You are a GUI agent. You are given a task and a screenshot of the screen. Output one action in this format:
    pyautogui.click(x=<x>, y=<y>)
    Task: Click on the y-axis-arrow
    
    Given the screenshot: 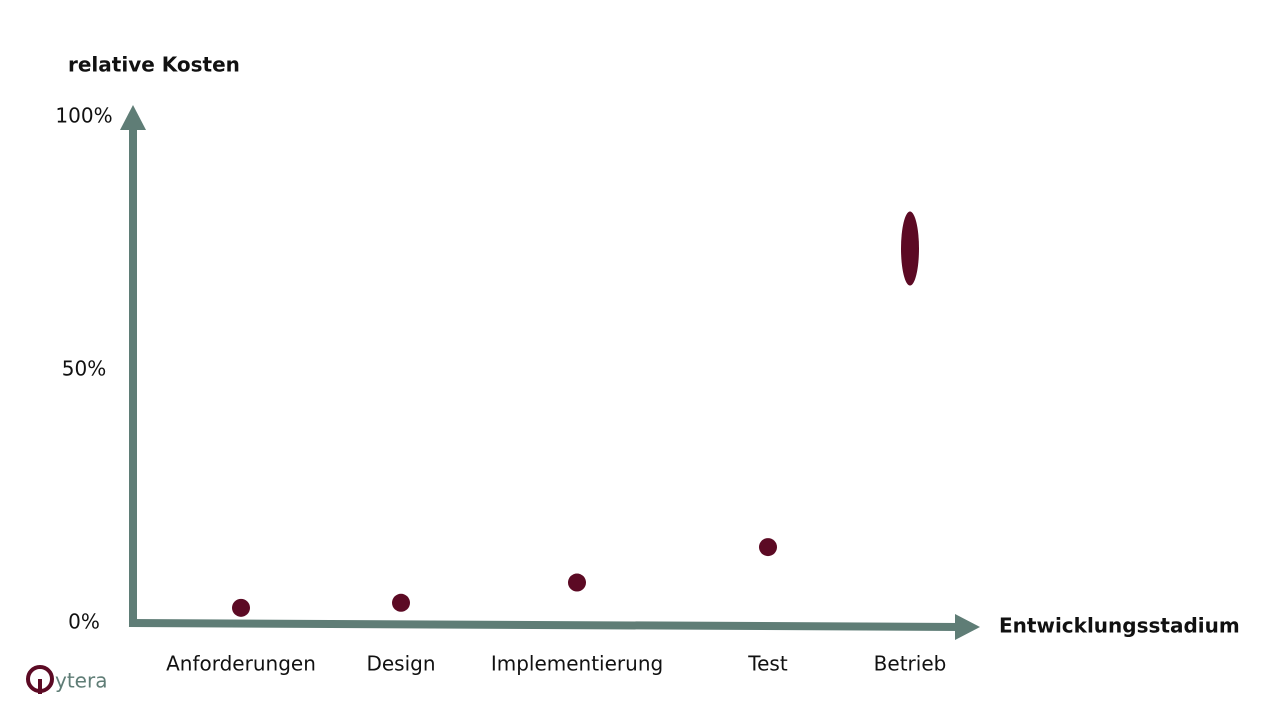 What is the action you would take?
    pyautogui.click(x=133, y=117)
    